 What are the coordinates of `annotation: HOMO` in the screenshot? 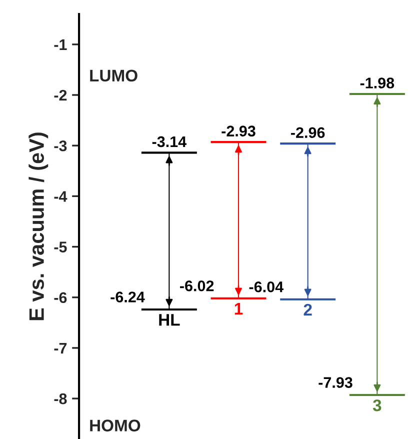 It's located at (115, 426).